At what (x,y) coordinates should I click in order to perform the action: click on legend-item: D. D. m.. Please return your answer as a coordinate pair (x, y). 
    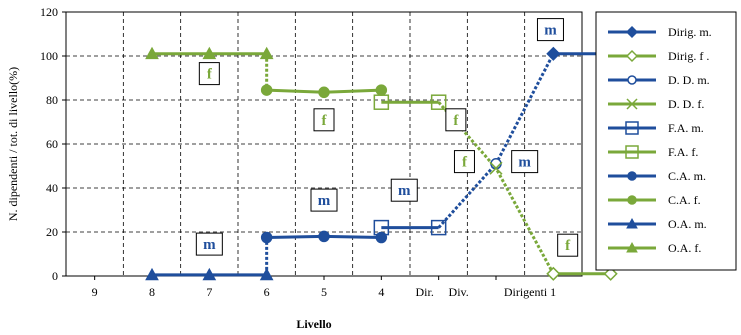
    Looking at the image, I should click on (659, 80).